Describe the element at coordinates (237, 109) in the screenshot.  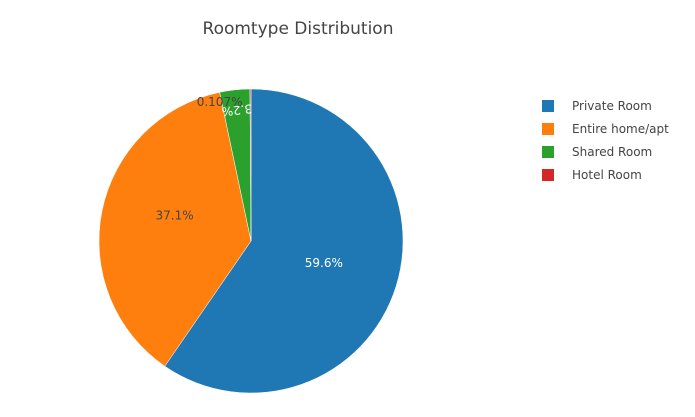
I see `slice-label-shared-room: 3.2%` at that location.